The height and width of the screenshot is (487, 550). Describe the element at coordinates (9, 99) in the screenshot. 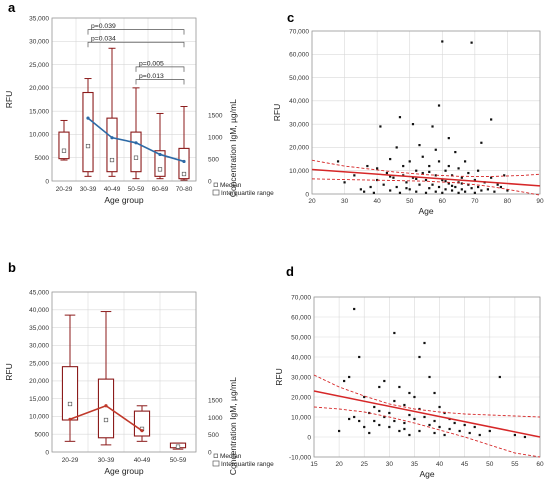

I see `y-axis-label-a: RFU` at that location.